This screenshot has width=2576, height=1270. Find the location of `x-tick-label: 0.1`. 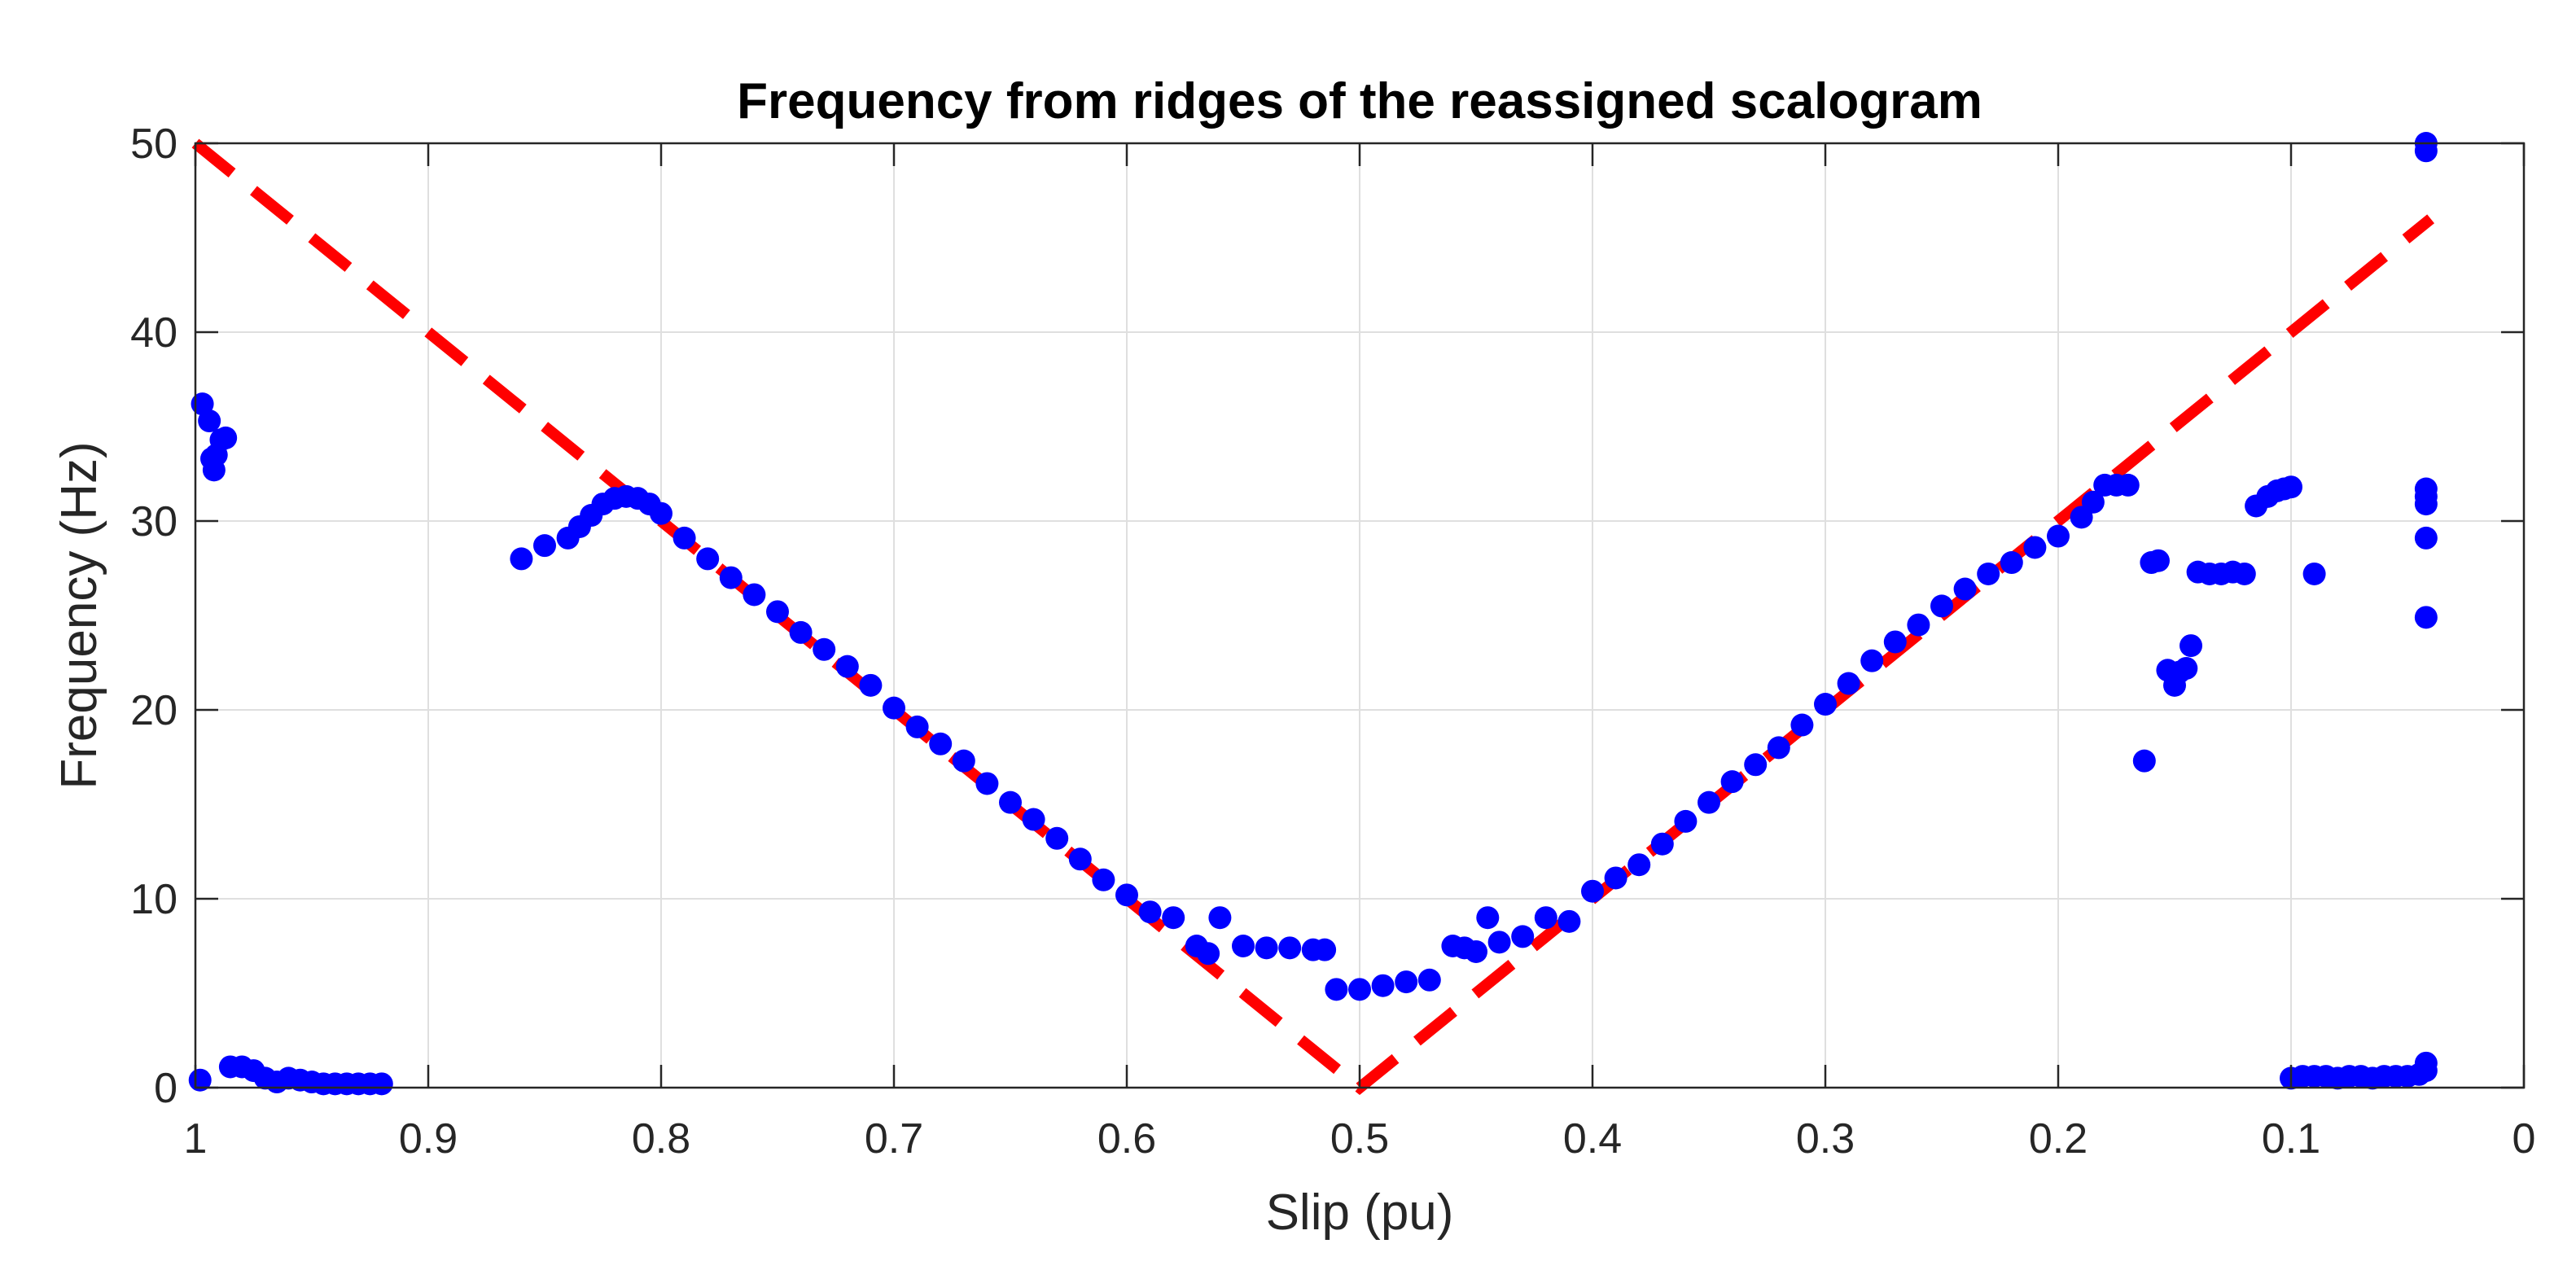

x-tick-label: 0.1 is located at coordinates (2291, 1139).